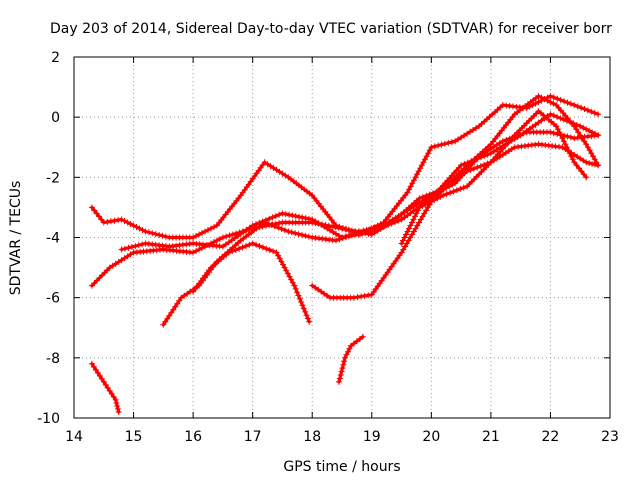 The height and width of the screenshot is (480, 640). I want to click on x-tick-label: 19, so click(372, 437).